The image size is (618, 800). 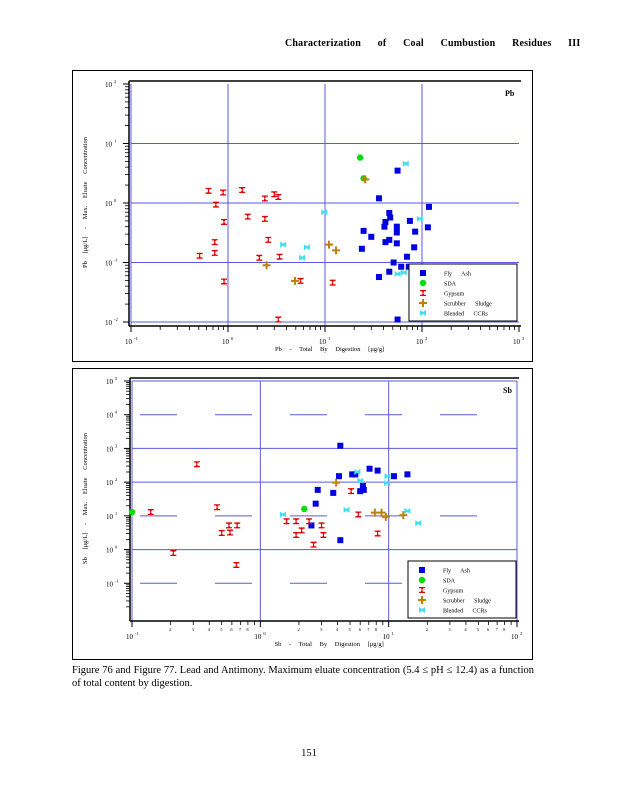 I want to click on chart-title: Pb, so click(x=510, y=93).